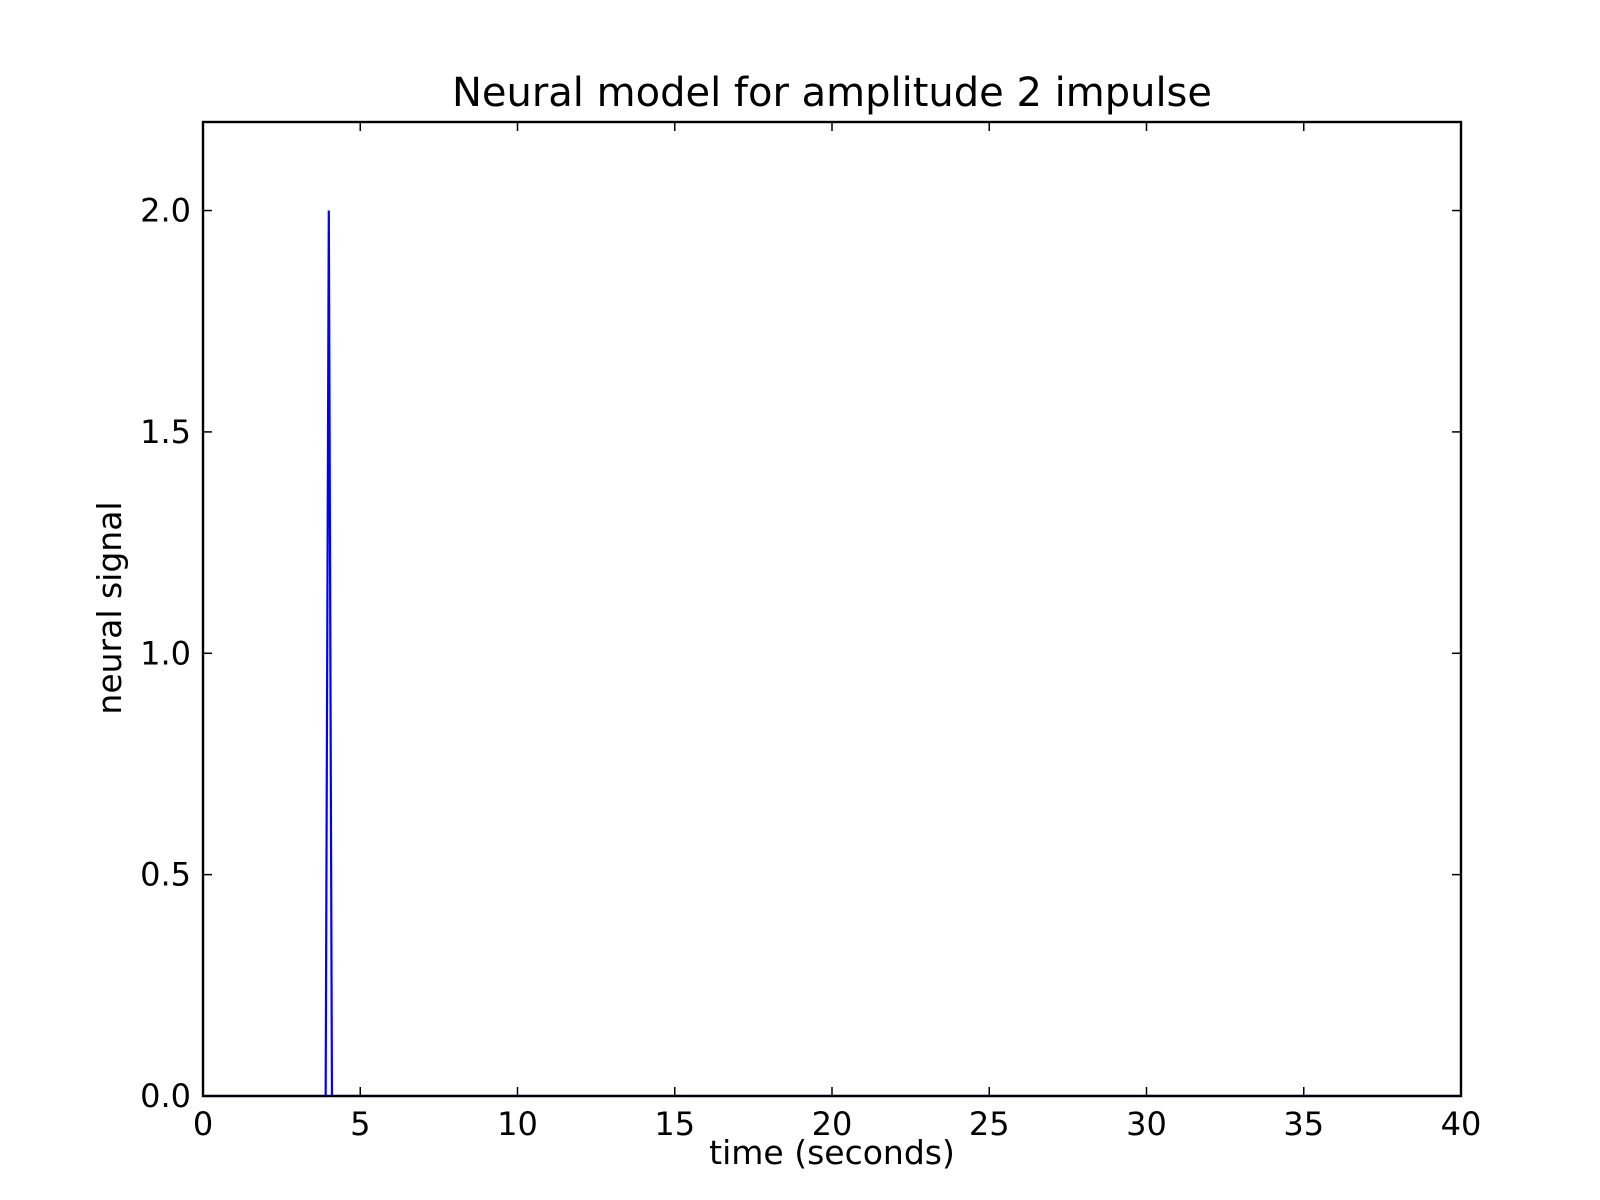 Image resolution: width=1600 pixels, height=1200 pixels. What do you see at coordinates (165, 432) in the screenshot?
I see `y-tick-label: 1.5` at bounding box center [165, 432].